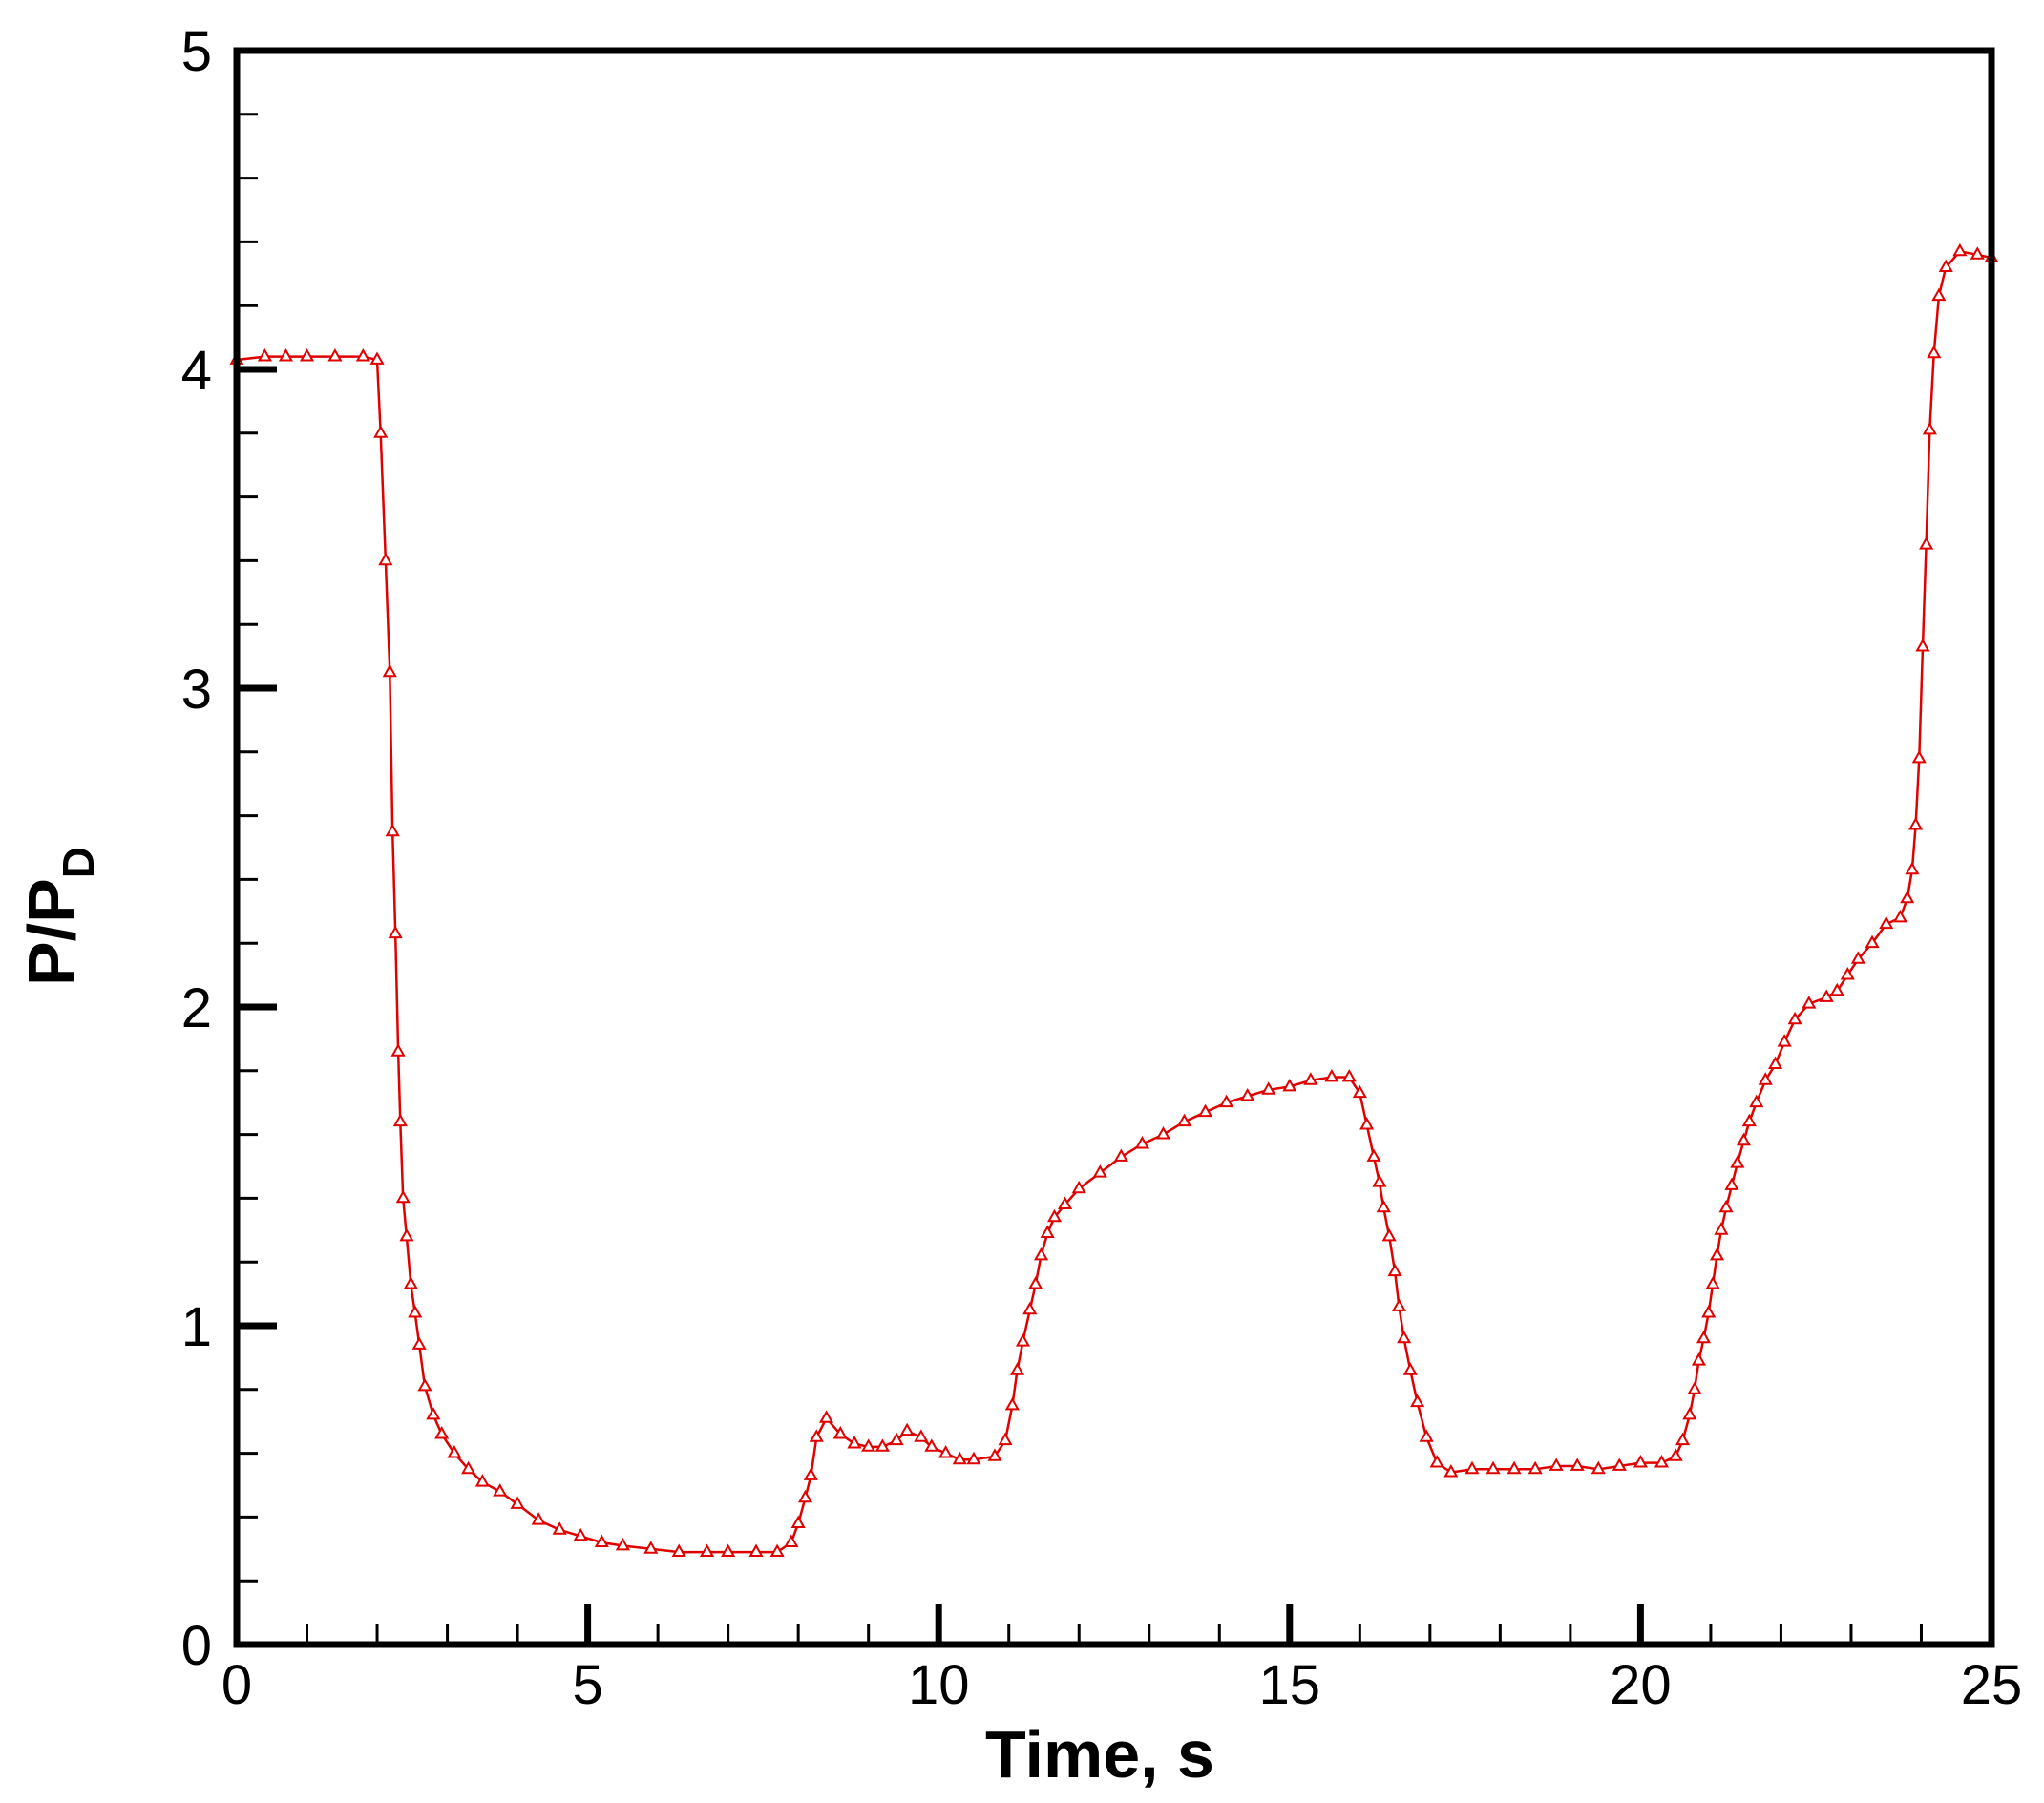 This screenshot has height=1803, width=2044. I want to click on svg-text: P/PD, so click(58, 916).